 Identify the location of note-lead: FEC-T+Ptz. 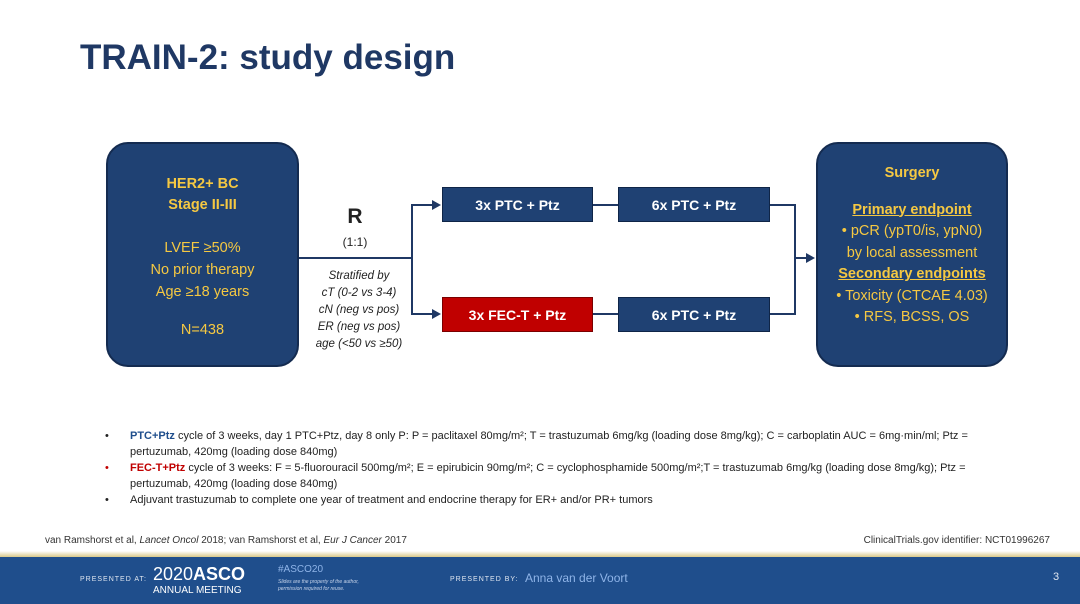
(158, 468).